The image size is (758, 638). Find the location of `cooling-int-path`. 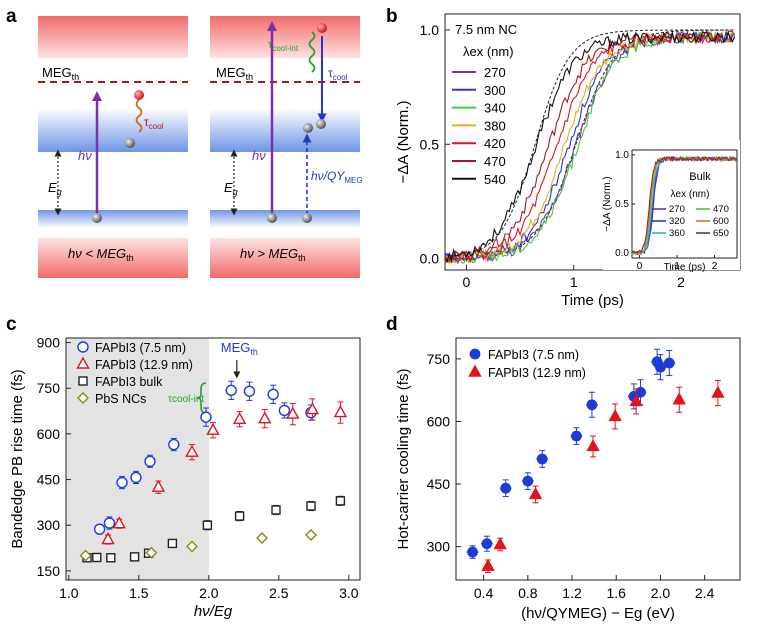

cooling-int-path is located at coordinates (312, 52).